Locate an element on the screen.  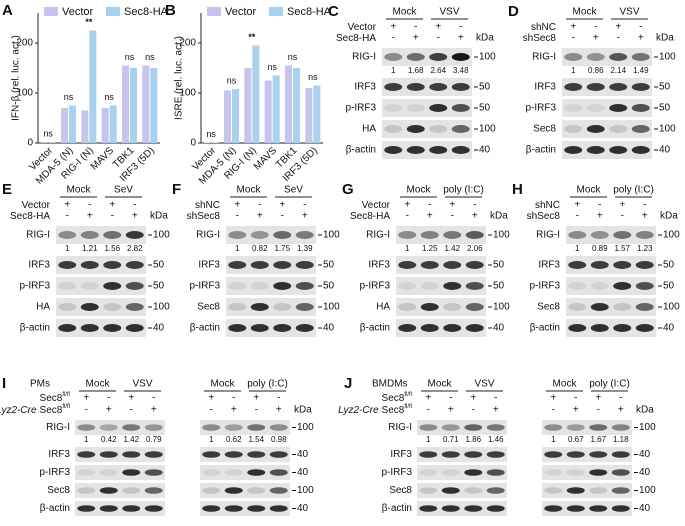
group-label: VSV is located at coordinates (629, 12).